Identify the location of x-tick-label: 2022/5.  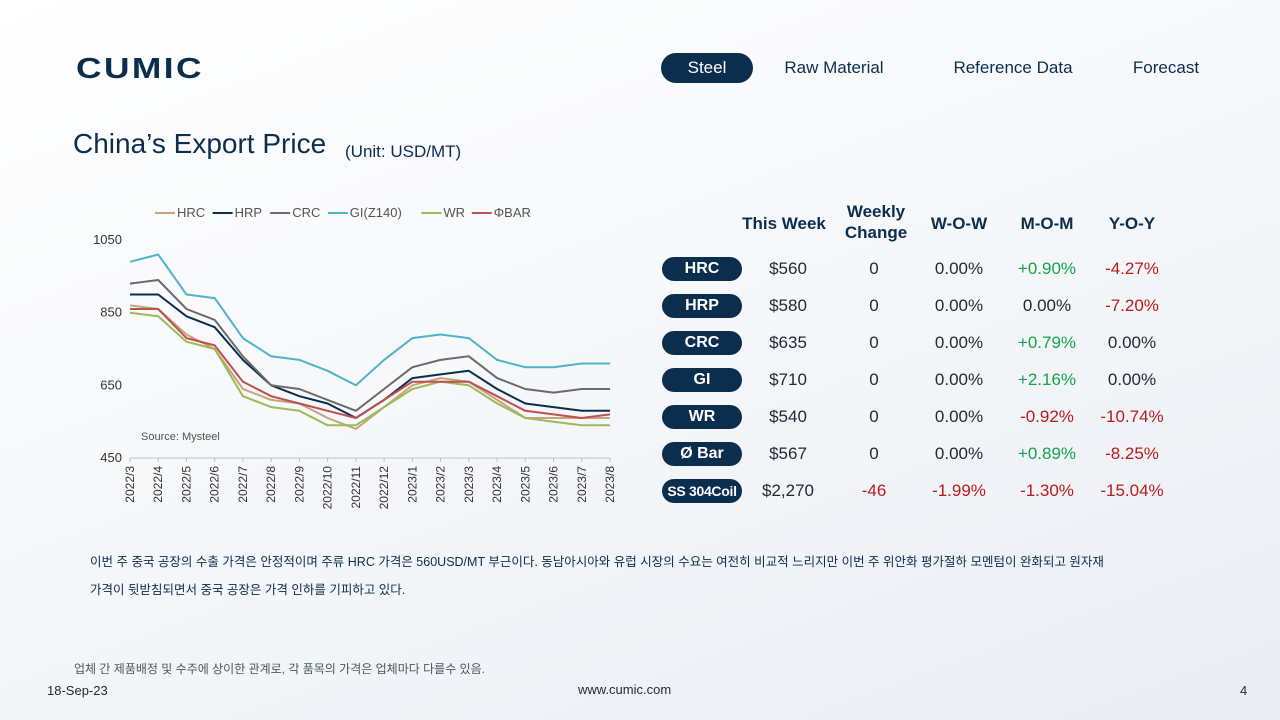
(186, 484).